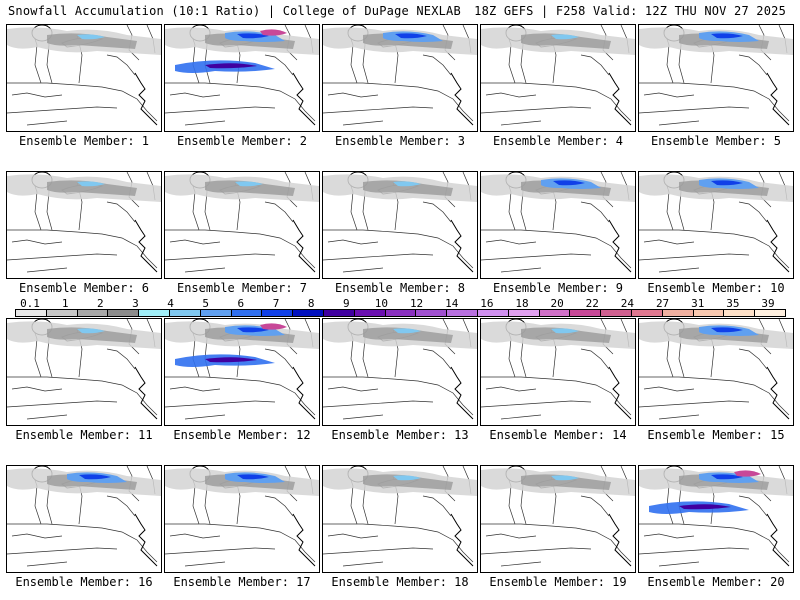 Image resolution: width=800 pixels, height=600 pixels. I want to click on legend-tick-label: 35, so click(733, 303).